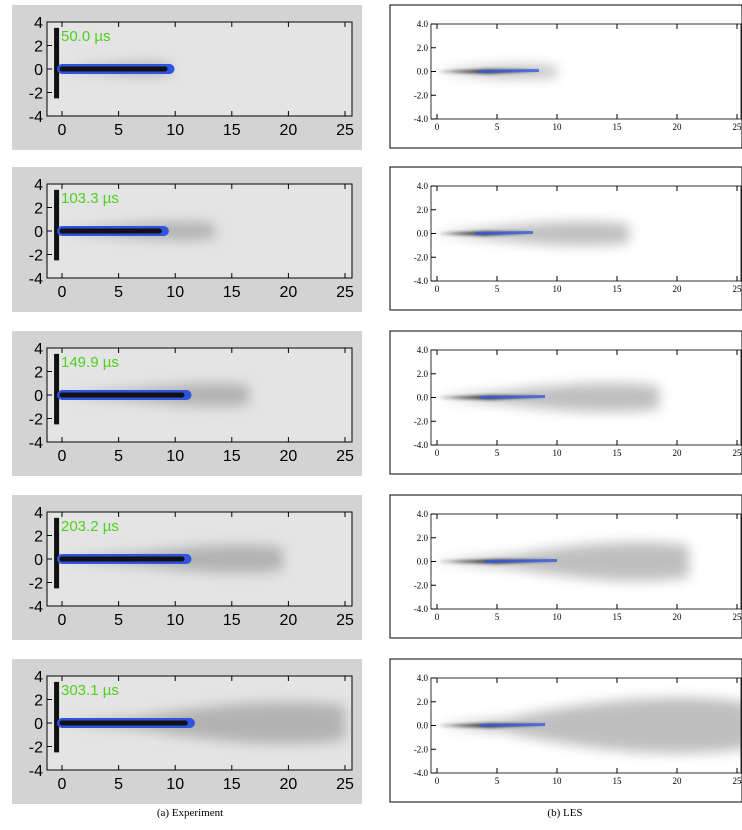  Describe the element at coordinates (564, 813) in the screenshot. I see `caption: (b) LES` at that location.